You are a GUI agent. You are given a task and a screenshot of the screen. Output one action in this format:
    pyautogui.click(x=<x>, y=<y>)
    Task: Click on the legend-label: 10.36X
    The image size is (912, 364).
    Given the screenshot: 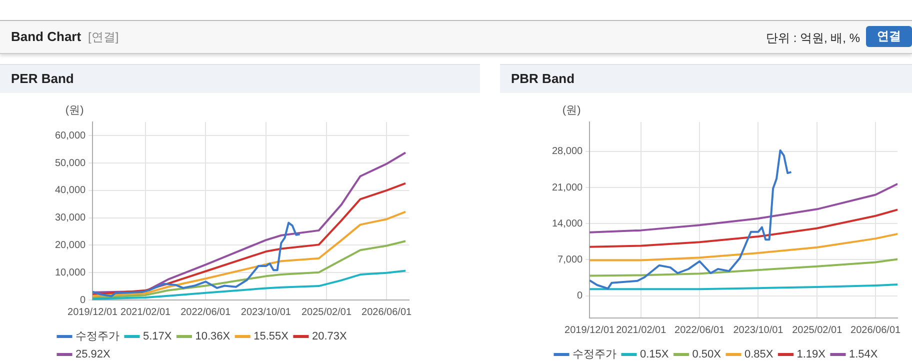 What is the action you would take?
    pyautogui.click(x=213, y=336)
    